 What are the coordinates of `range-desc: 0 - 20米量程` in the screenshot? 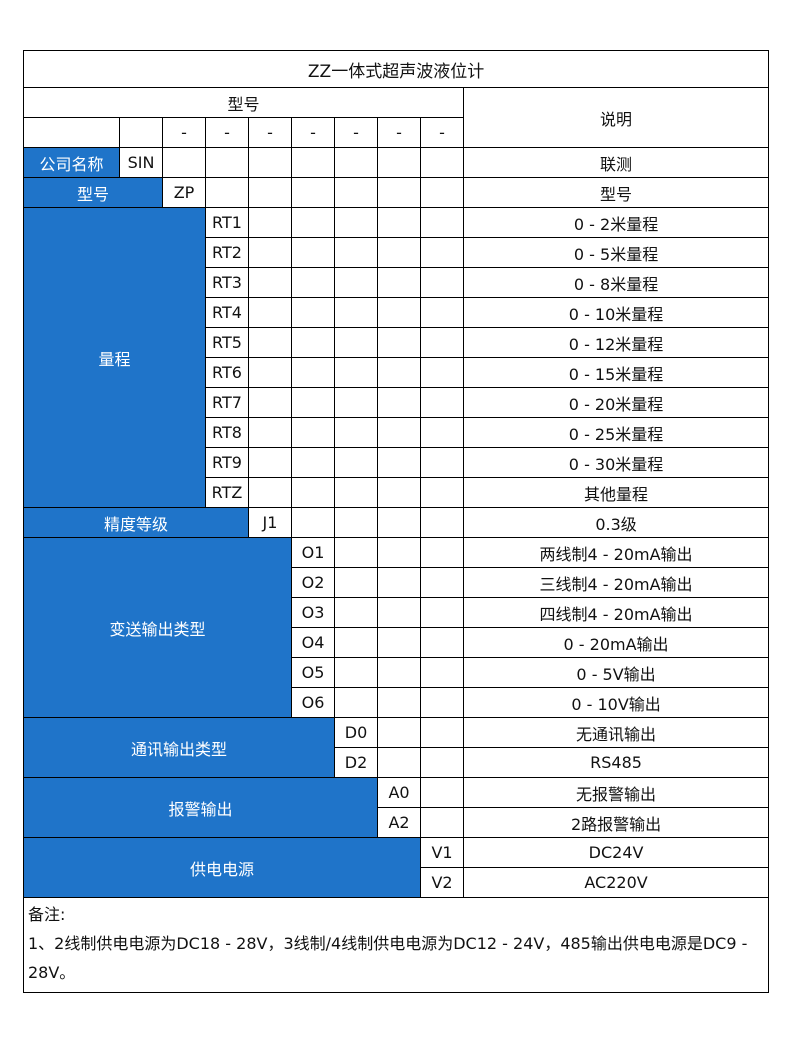 It's located at (616, 402).